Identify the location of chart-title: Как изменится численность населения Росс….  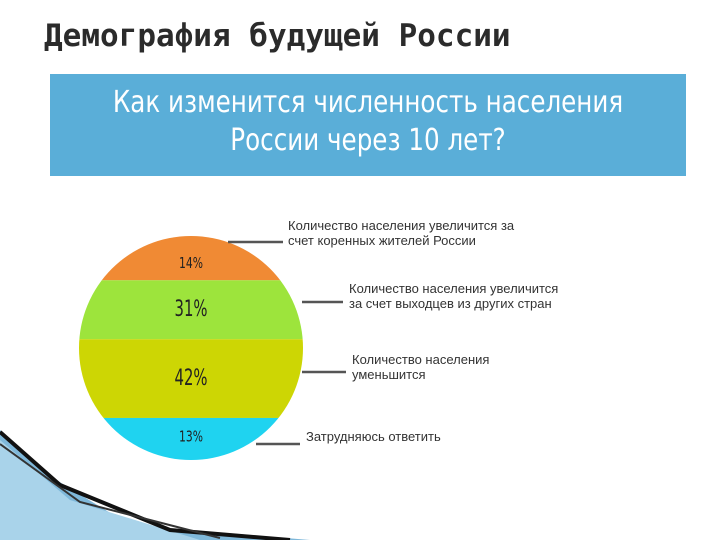
(368, 122).